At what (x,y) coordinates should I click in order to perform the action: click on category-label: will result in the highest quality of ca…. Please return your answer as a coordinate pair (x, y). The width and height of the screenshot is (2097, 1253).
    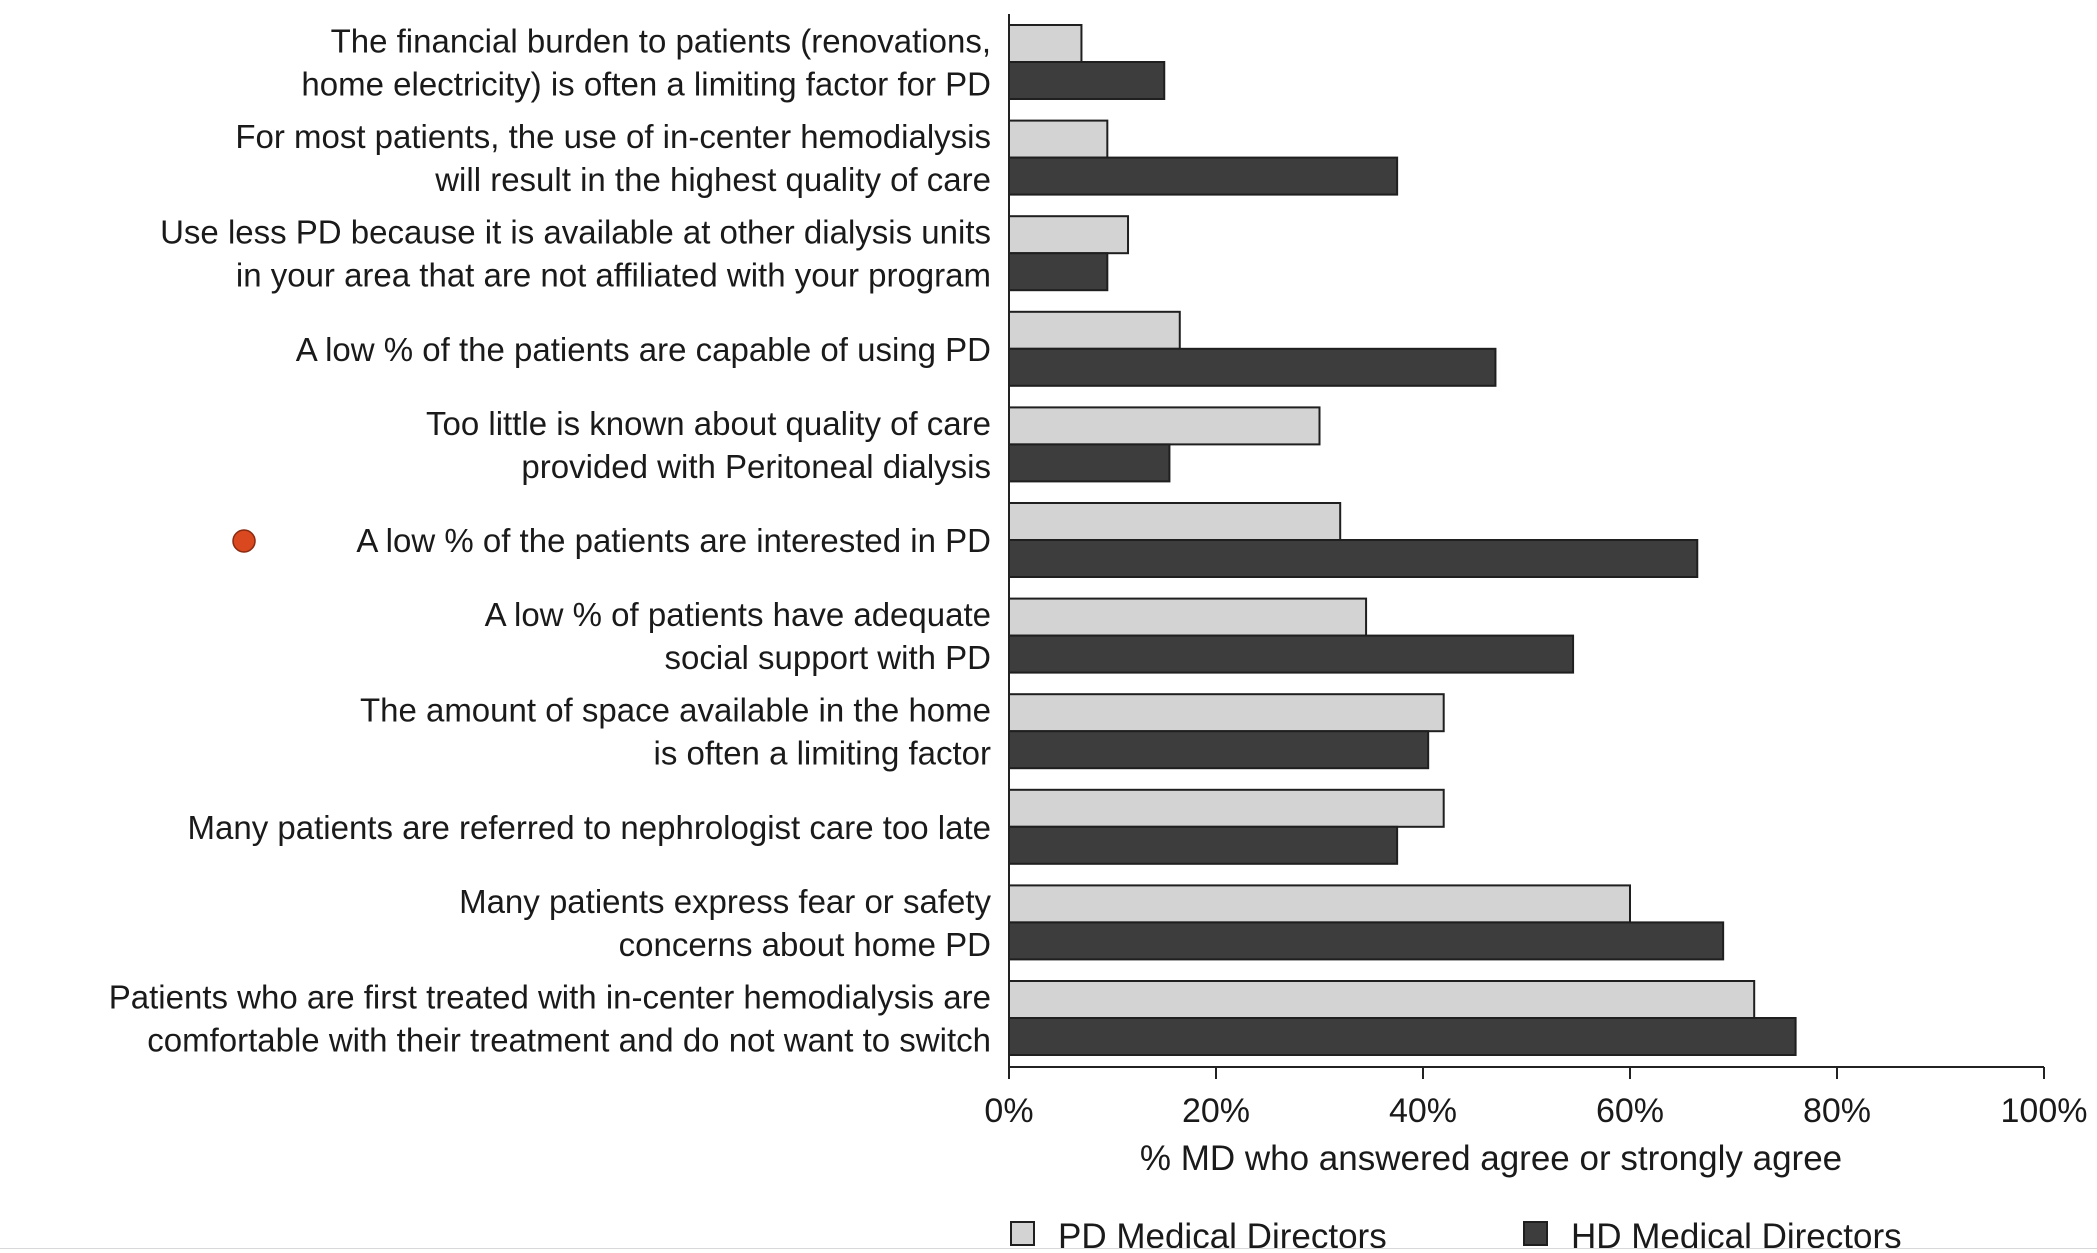
    Looking at the image, I should click on (712, 179).